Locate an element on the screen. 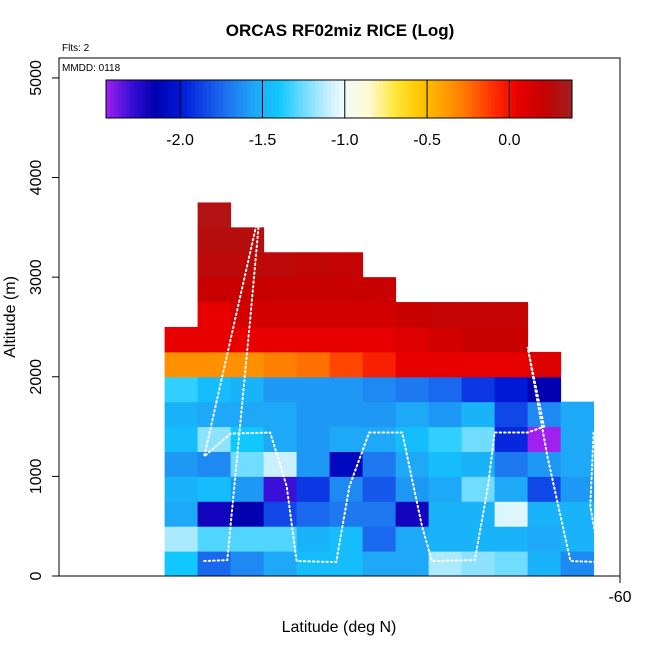  colorbar-tick-label: -1.0 is located at coordinates (345, 140).